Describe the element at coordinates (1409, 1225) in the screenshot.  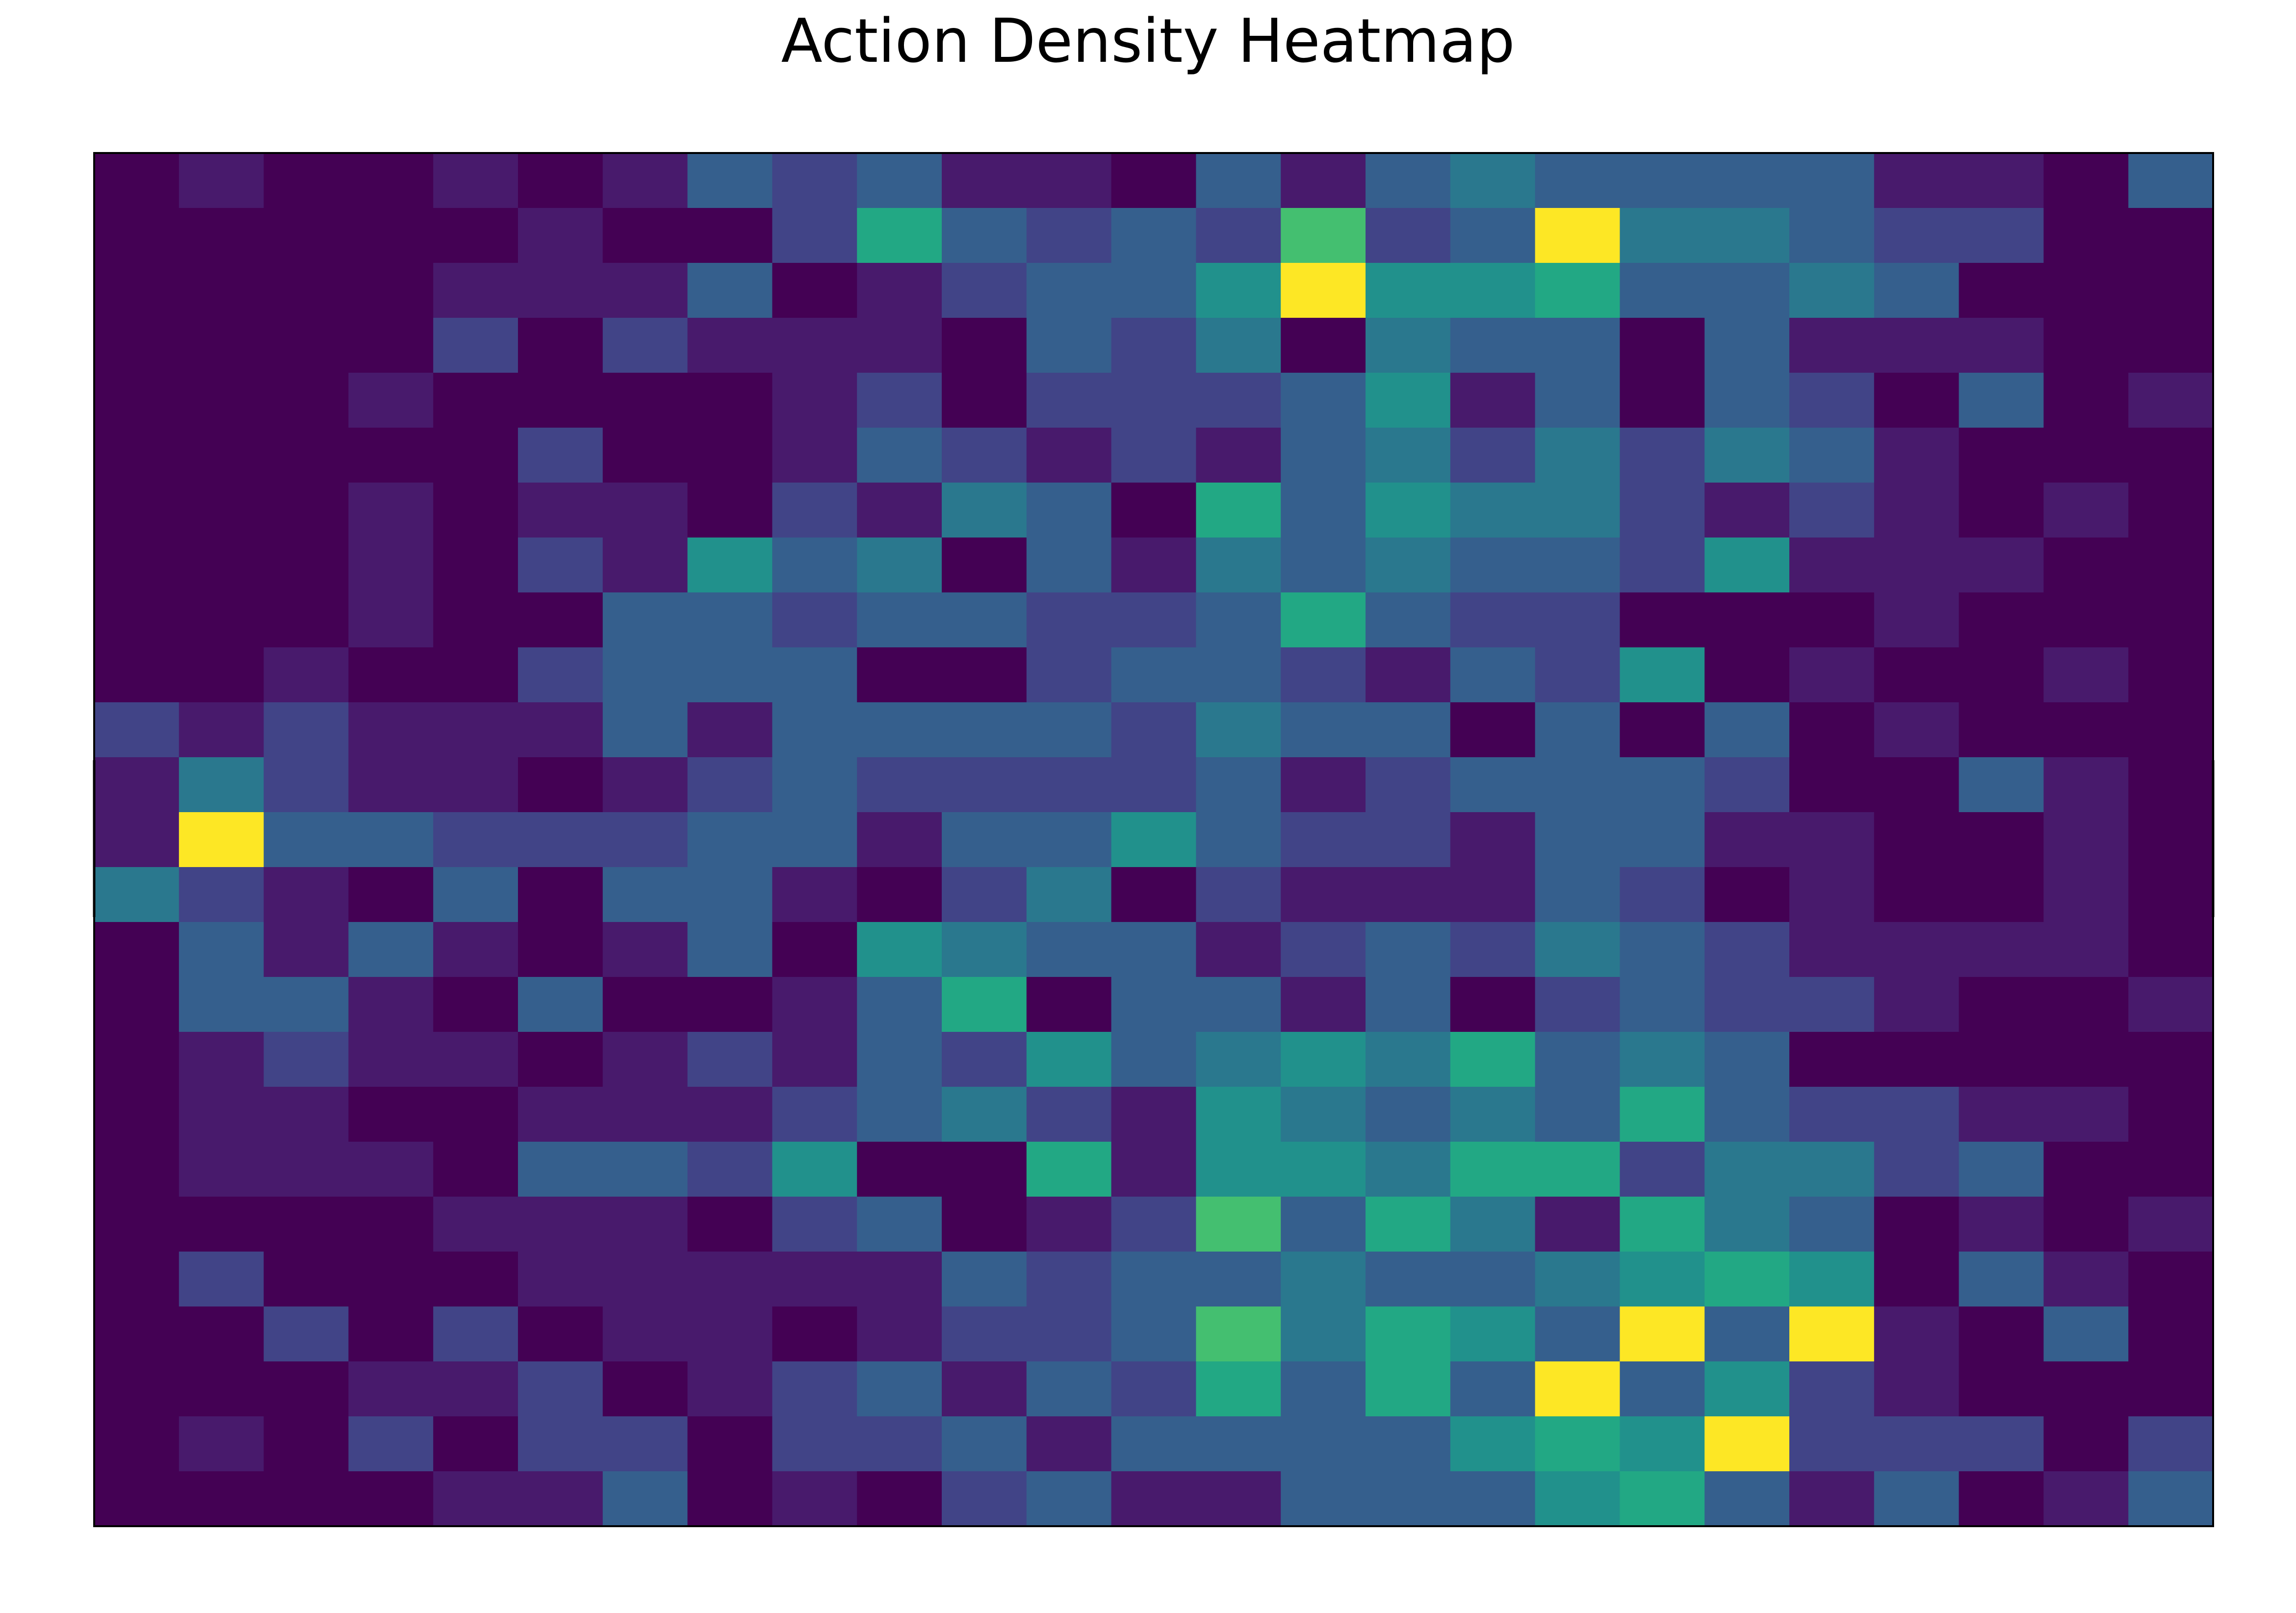
I see `heatmap-cell-r19-c15` at that location.